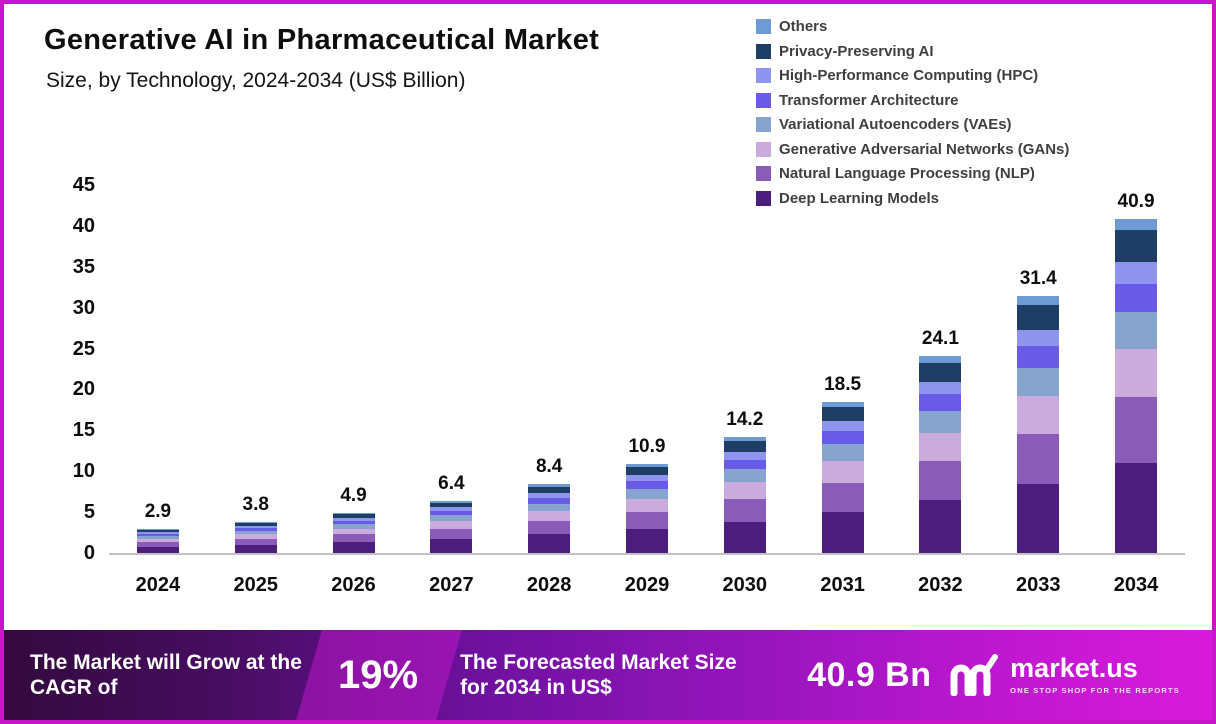 This screenshot has height=724, width=1216. I want to click on y-tick-label-0: 0, so click(89, 553).